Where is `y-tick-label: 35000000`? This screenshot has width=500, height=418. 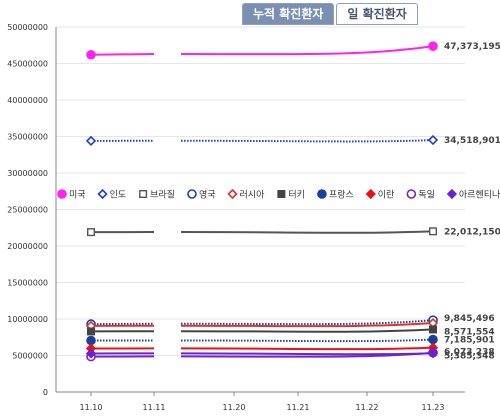
y-tick-label: 35000000 is located at coordinates (27, 137).